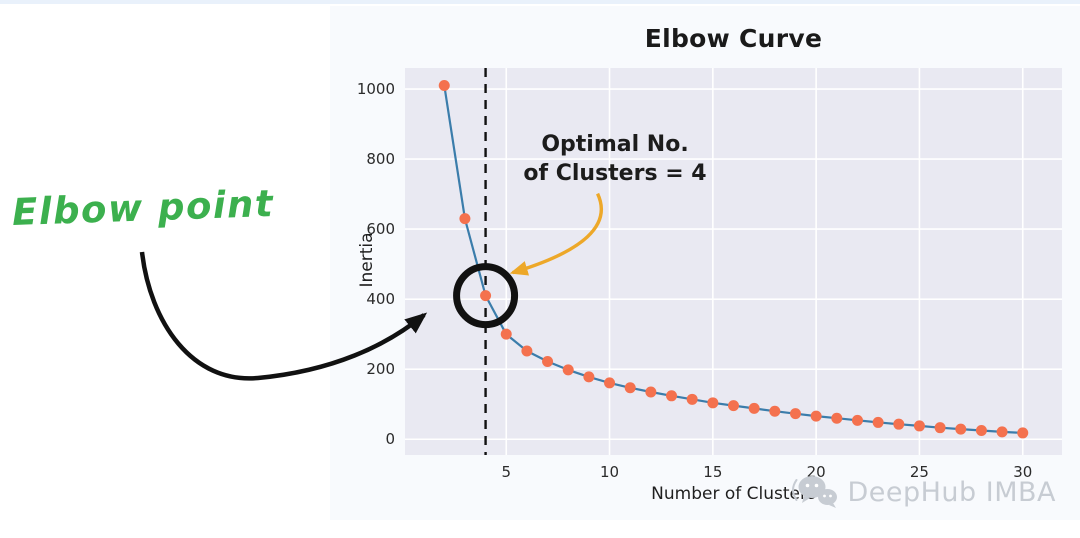 The height and width of the screenshot is (538, 1080). Describe the element at coordinates (506, 472) in the screenshot. I see `x-tick-label: 5` at that location.